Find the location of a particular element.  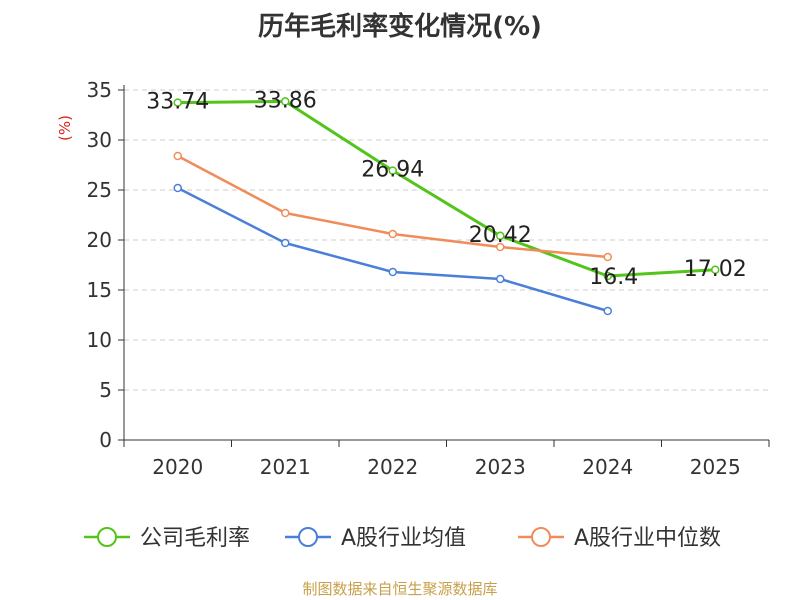

data-label: 17.02 is located at coordinates (715, 269).